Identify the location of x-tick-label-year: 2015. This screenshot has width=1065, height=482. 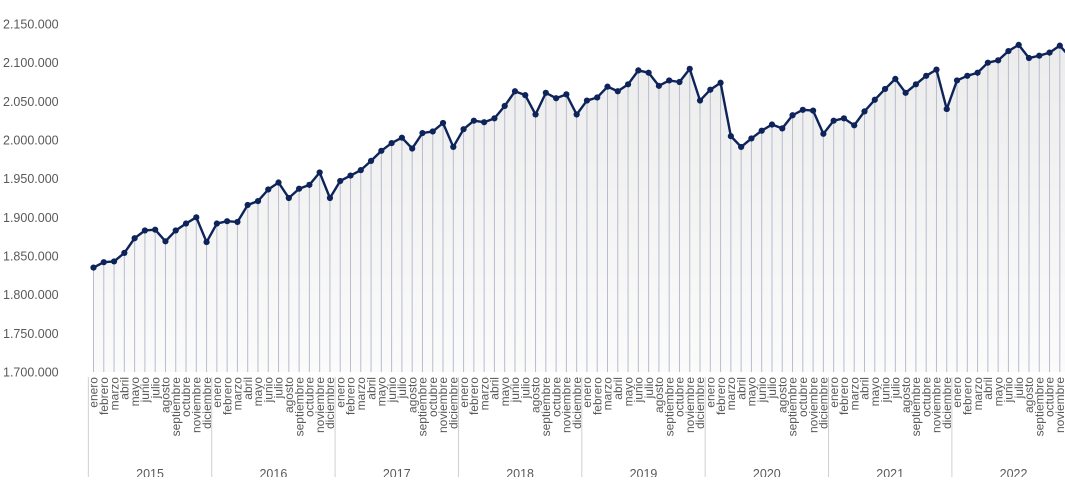
(150, 472).